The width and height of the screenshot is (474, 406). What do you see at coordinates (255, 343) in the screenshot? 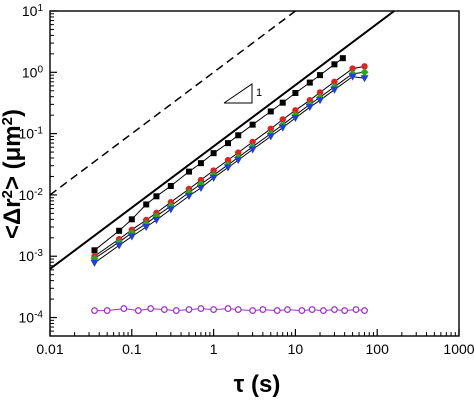
I see `x-axis: 0.01 0.1 1 10 100 1000` at bounding box center [255, 343].